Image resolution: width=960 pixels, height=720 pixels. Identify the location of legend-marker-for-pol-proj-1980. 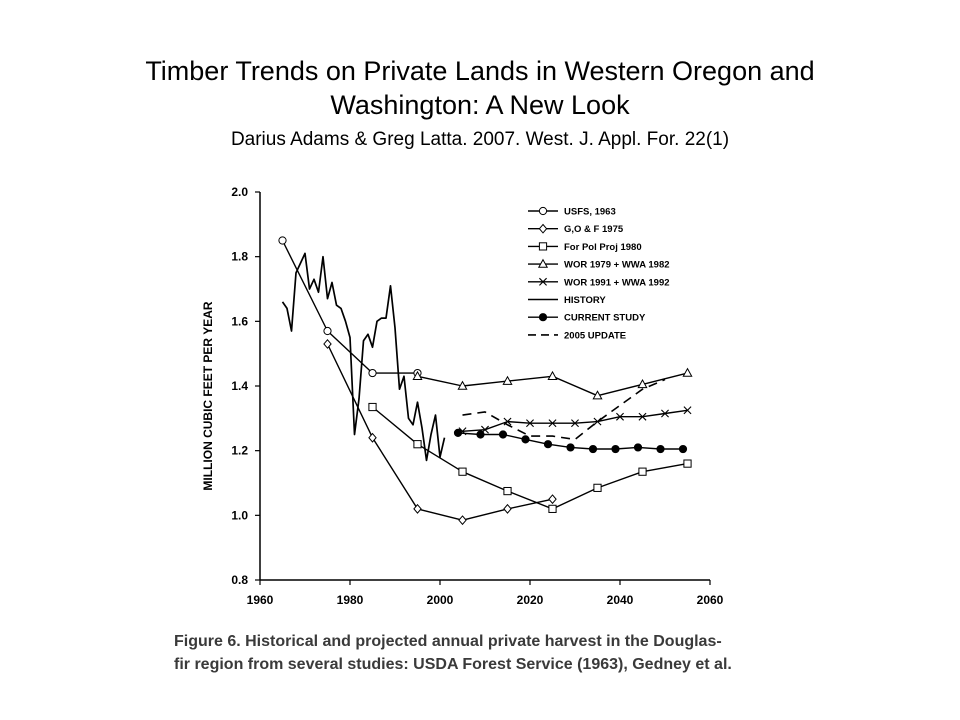
(543, 246).